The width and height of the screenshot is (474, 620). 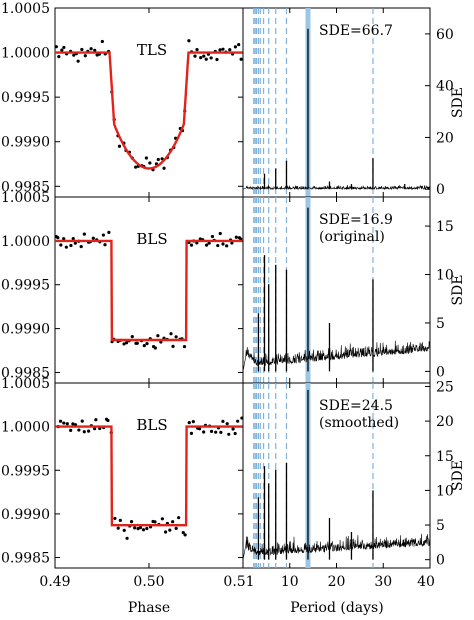 I want to click on y-tick-label: 0.9995, so click(x=25, y=98).